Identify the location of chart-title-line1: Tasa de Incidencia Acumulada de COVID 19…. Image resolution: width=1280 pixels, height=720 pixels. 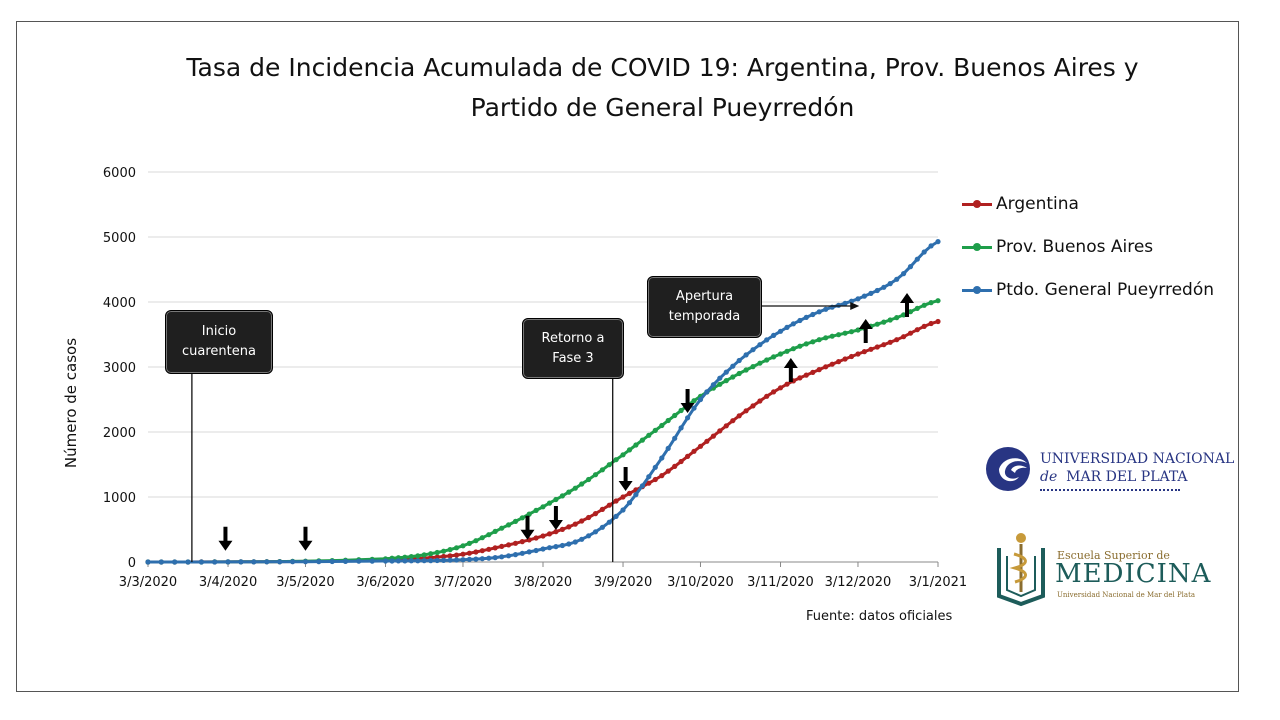
(662, 67).